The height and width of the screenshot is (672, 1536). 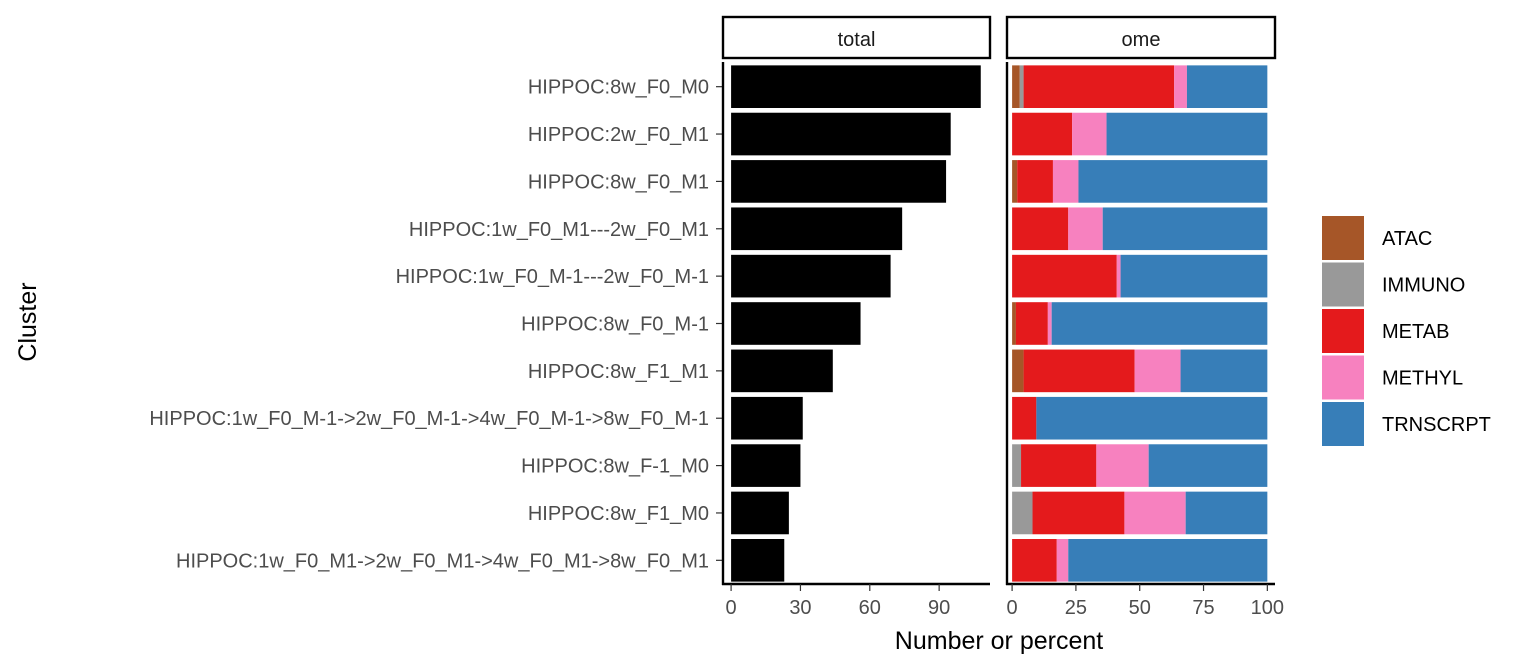 I want to click on legend-key-atac, so click(x=1343, y=238).